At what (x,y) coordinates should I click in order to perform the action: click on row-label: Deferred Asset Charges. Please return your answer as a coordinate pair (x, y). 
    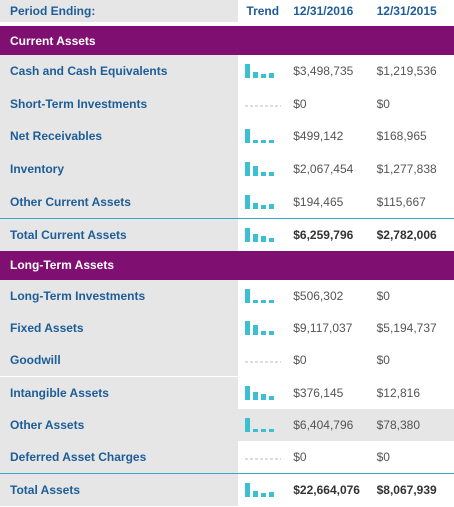
    Looking at the image, I should click on (119, 457).